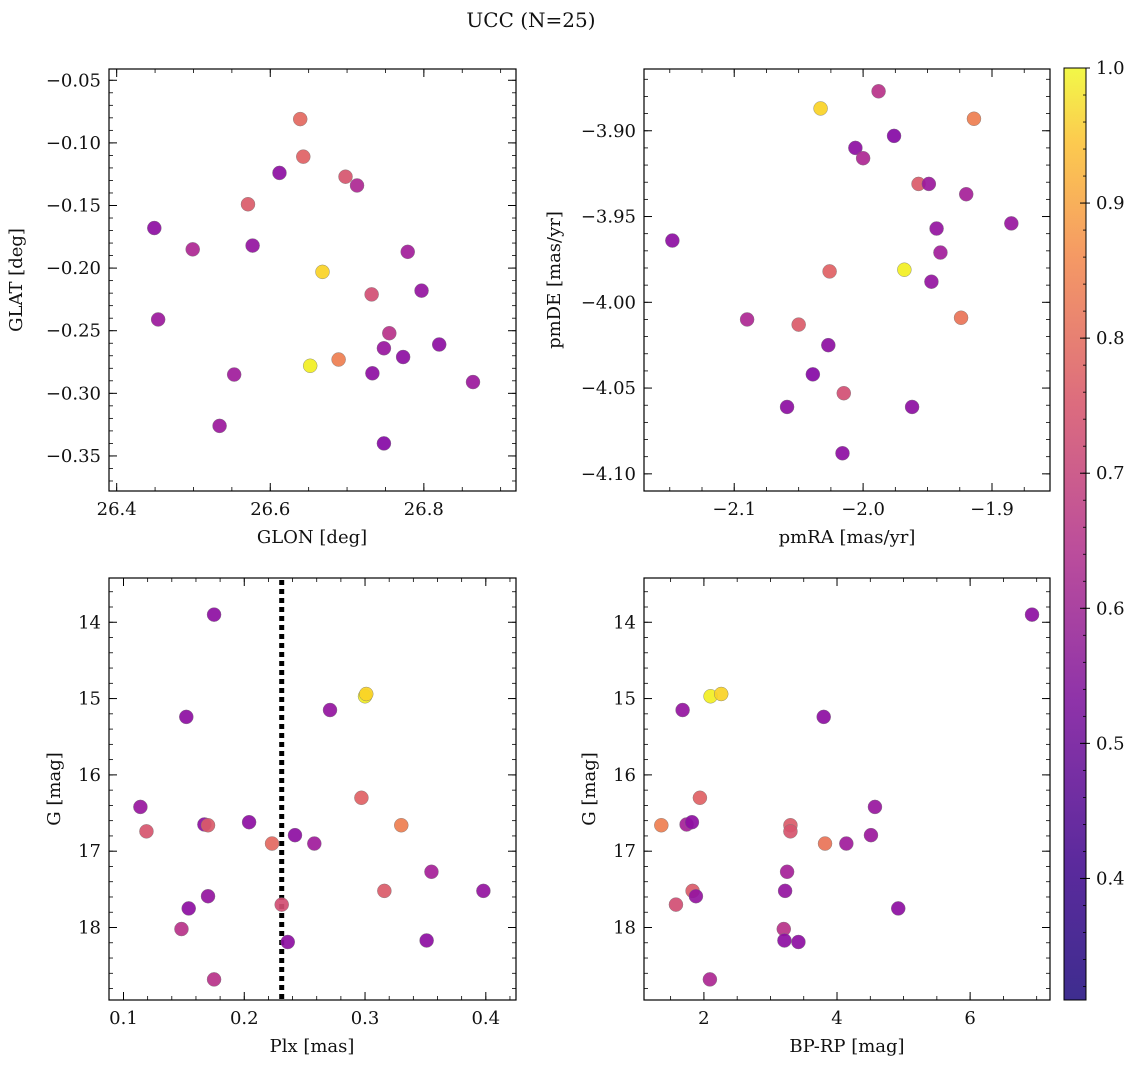 The width and height of the screenshot is (1136, 1068). I want to click on y-tick-label: 18, so click(624, 928).